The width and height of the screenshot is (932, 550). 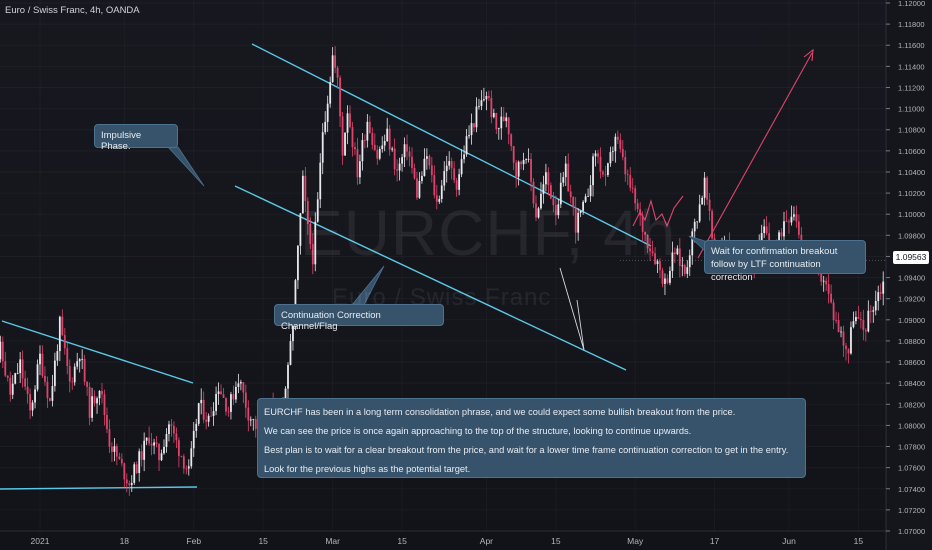 I want to click on time-tick-label: 2021, so click(x=40, y=541).